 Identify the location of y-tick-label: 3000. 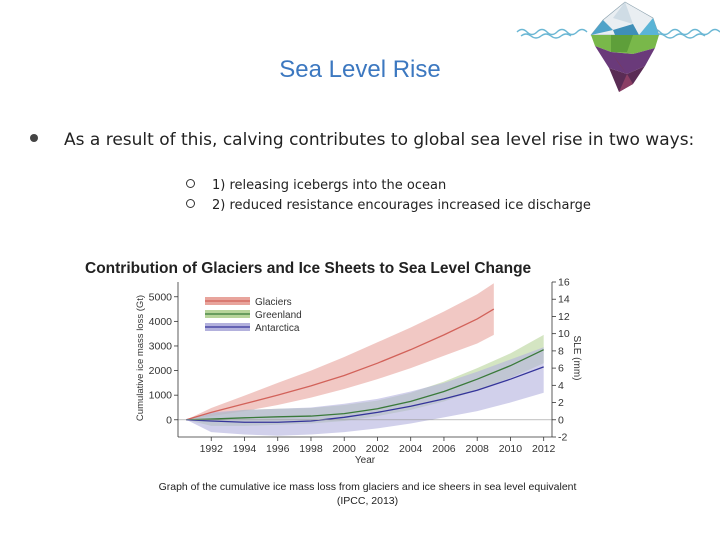
(161, 346).